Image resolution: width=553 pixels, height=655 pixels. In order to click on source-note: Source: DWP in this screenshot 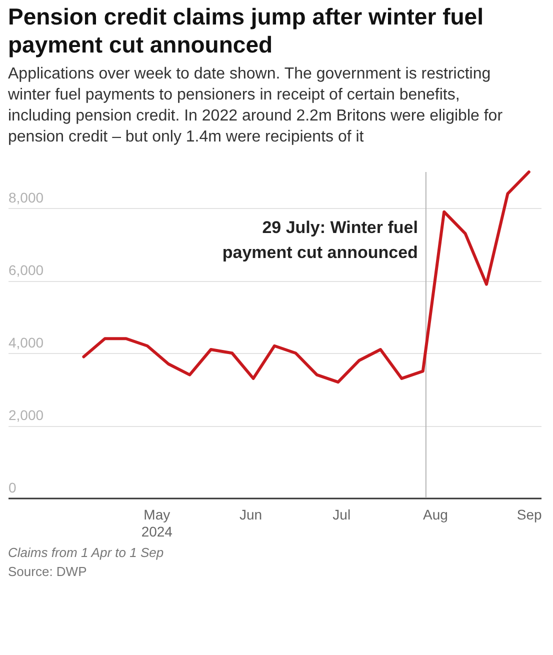, I will do `click(48, 571)`.